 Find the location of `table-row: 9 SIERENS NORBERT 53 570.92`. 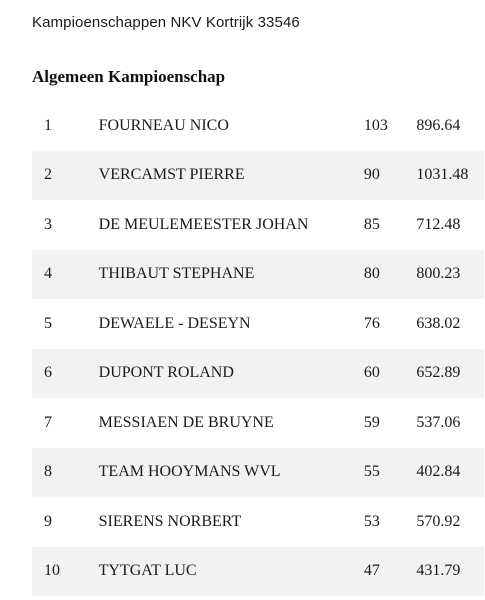

table-row: 9 SIERENS NORBERT 53 570.92 is located at coordinates (258, 522).